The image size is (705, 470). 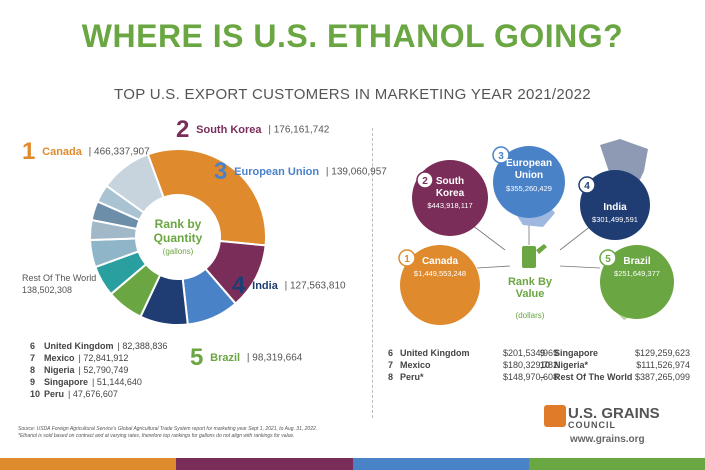 What do you see at coordinates (608, 259) in the screenshot?
I see `rank-number-5: 5` at bounding box center [608, 259].